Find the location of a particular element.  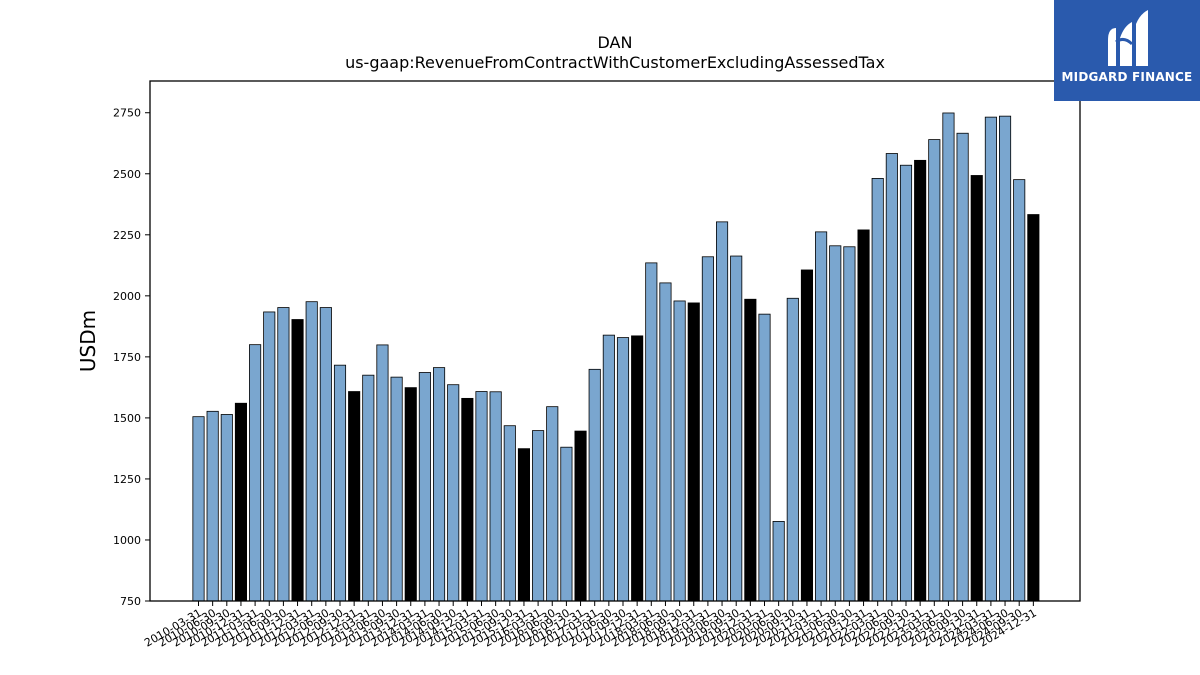

y-tick-label: 750 is located at coordinates (130, 601).